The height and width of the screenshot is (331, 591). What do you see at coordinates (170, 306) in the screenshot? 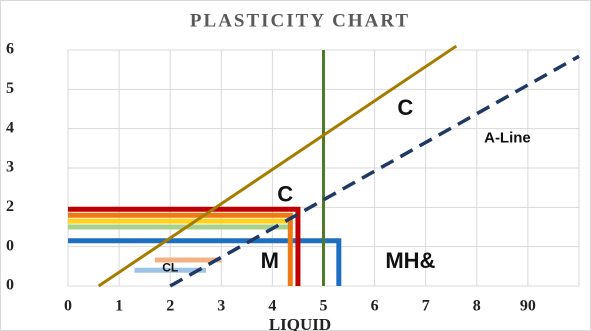
I see `x-tick-label: 2` at bounding box center [170, 306].